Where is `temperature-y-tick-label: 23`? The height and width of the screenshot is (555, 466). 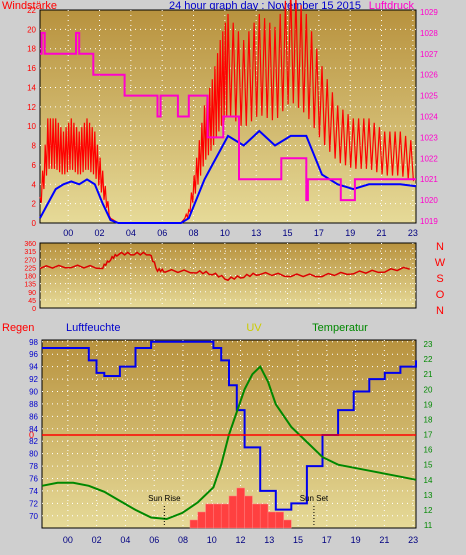 temperature-y-tick-label: 23 is located at coordinates (428, 344).